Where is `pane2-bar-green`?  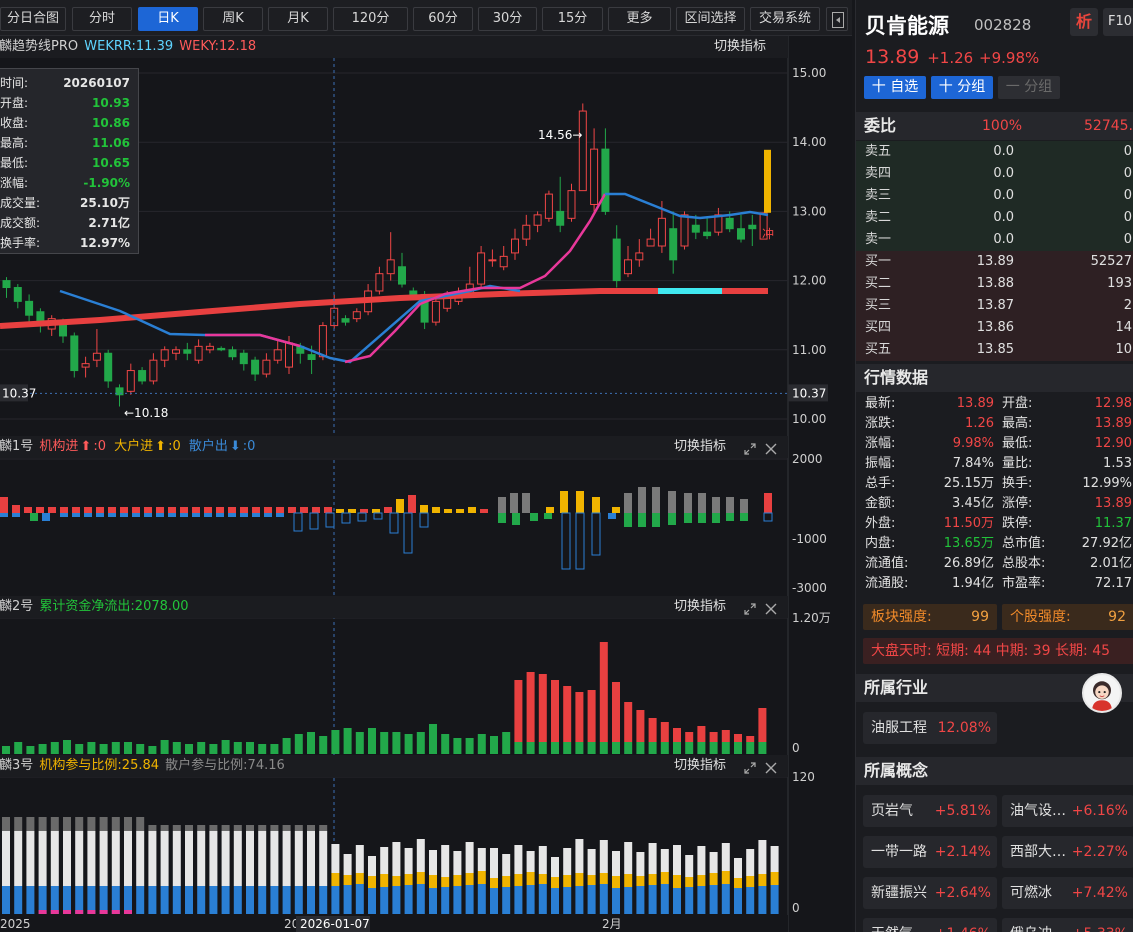 pane2-bar-green is located at coordinates (323, 745).